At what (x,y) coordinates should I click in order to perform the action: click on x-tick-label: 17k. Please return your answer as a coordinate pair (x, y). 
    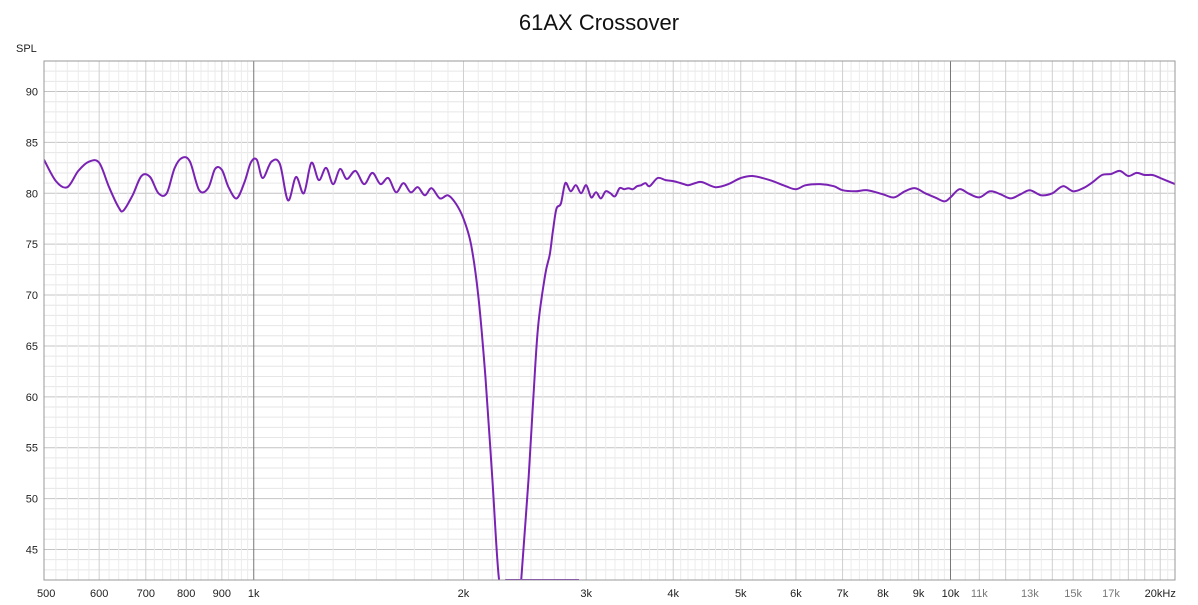
    Looking at the image, I should click on (1111, 594).